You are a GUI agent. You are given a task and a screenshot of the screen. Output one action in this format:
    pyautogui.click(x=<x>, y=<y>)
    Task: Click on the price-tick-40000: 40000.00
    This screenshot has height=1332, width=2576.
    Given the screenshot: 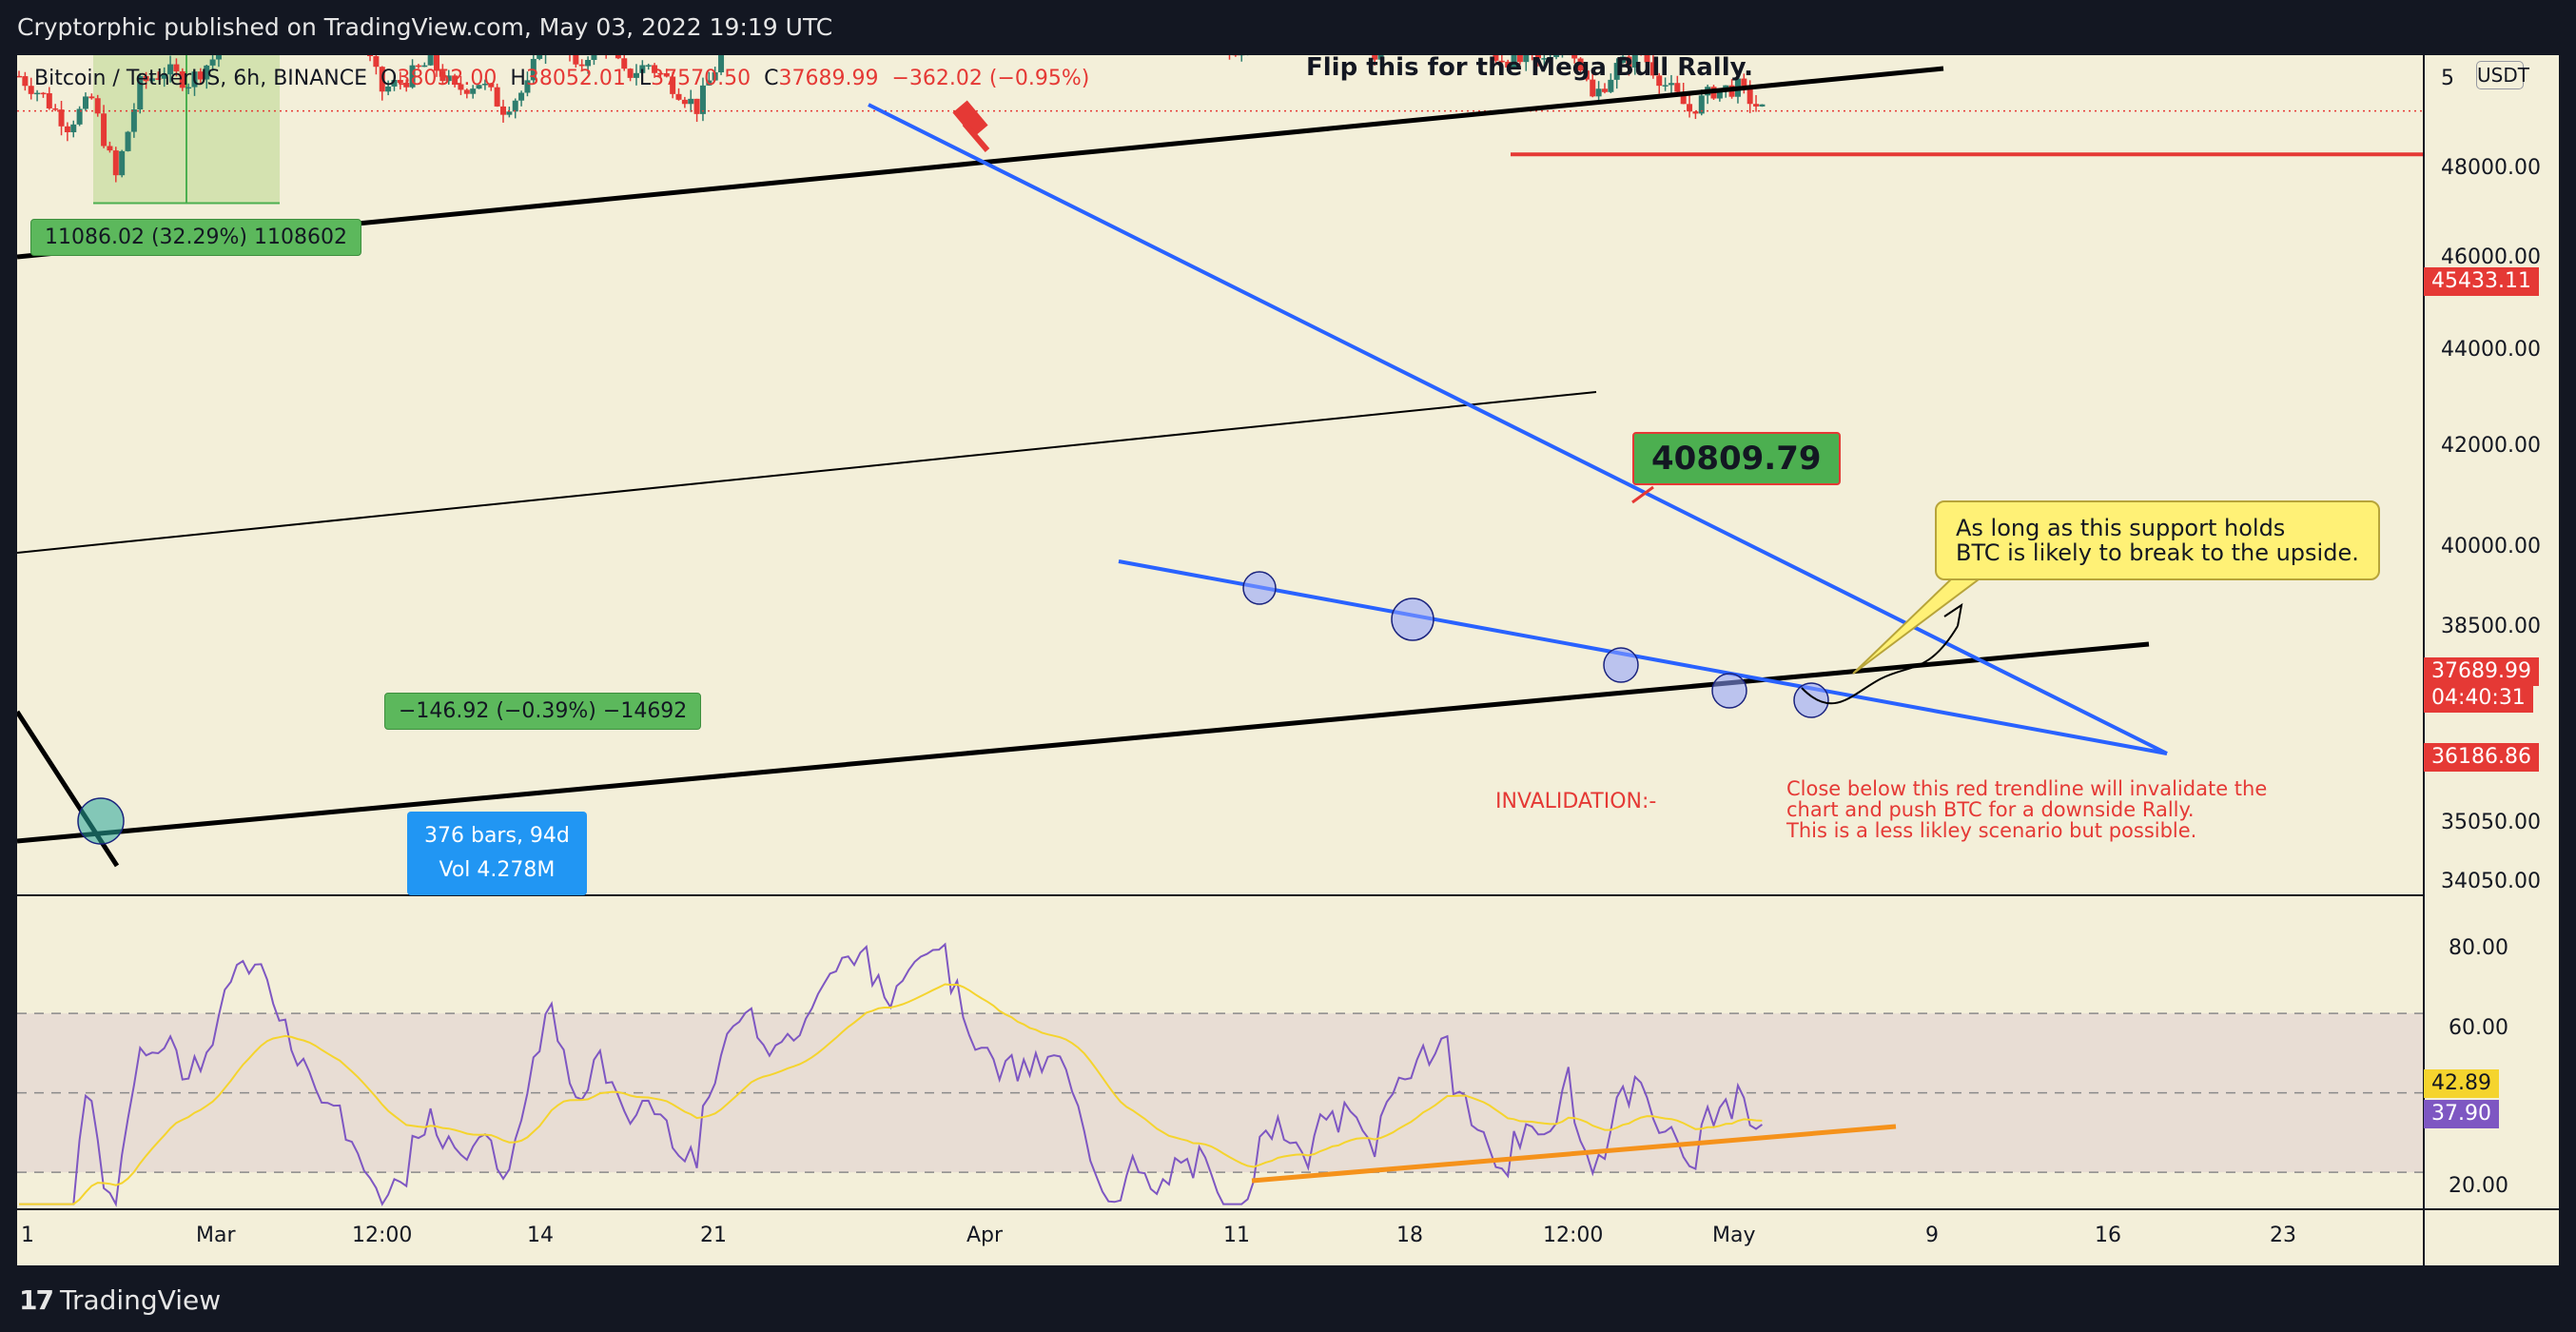 What is the action you would take?
    pyautogui.click(x=2491, y=546)
    